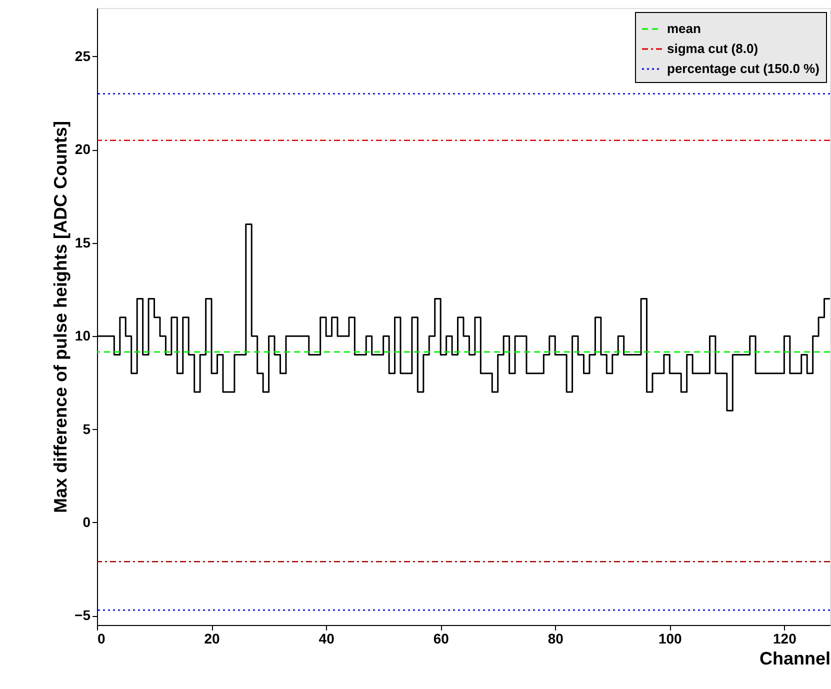 The image size is (831, 689). What do you see at coordinates (794, 658) in the screenshot?
I see `x-axis-title: Channel` at bounding box center [794, 658].